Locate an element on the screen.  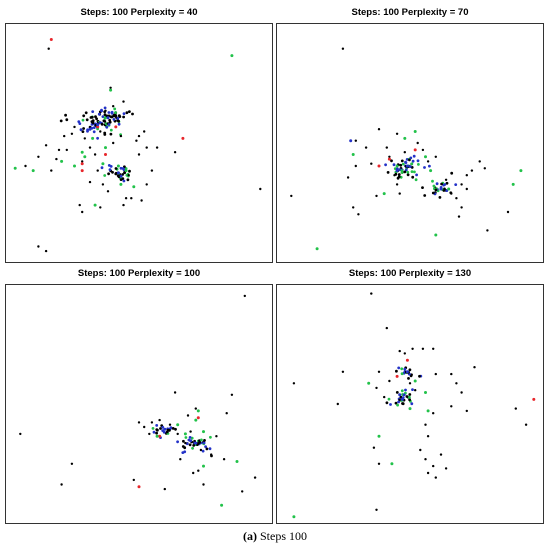
caption-label: (a) is located at coordinates (249, 536).